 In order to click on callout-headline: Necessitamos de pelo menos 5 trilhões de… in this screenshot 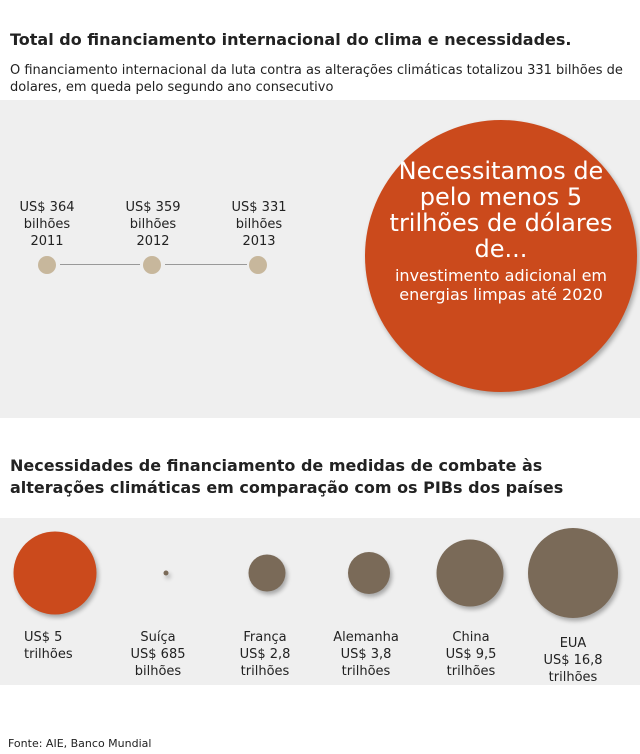, I will do `click(501, 210)`.